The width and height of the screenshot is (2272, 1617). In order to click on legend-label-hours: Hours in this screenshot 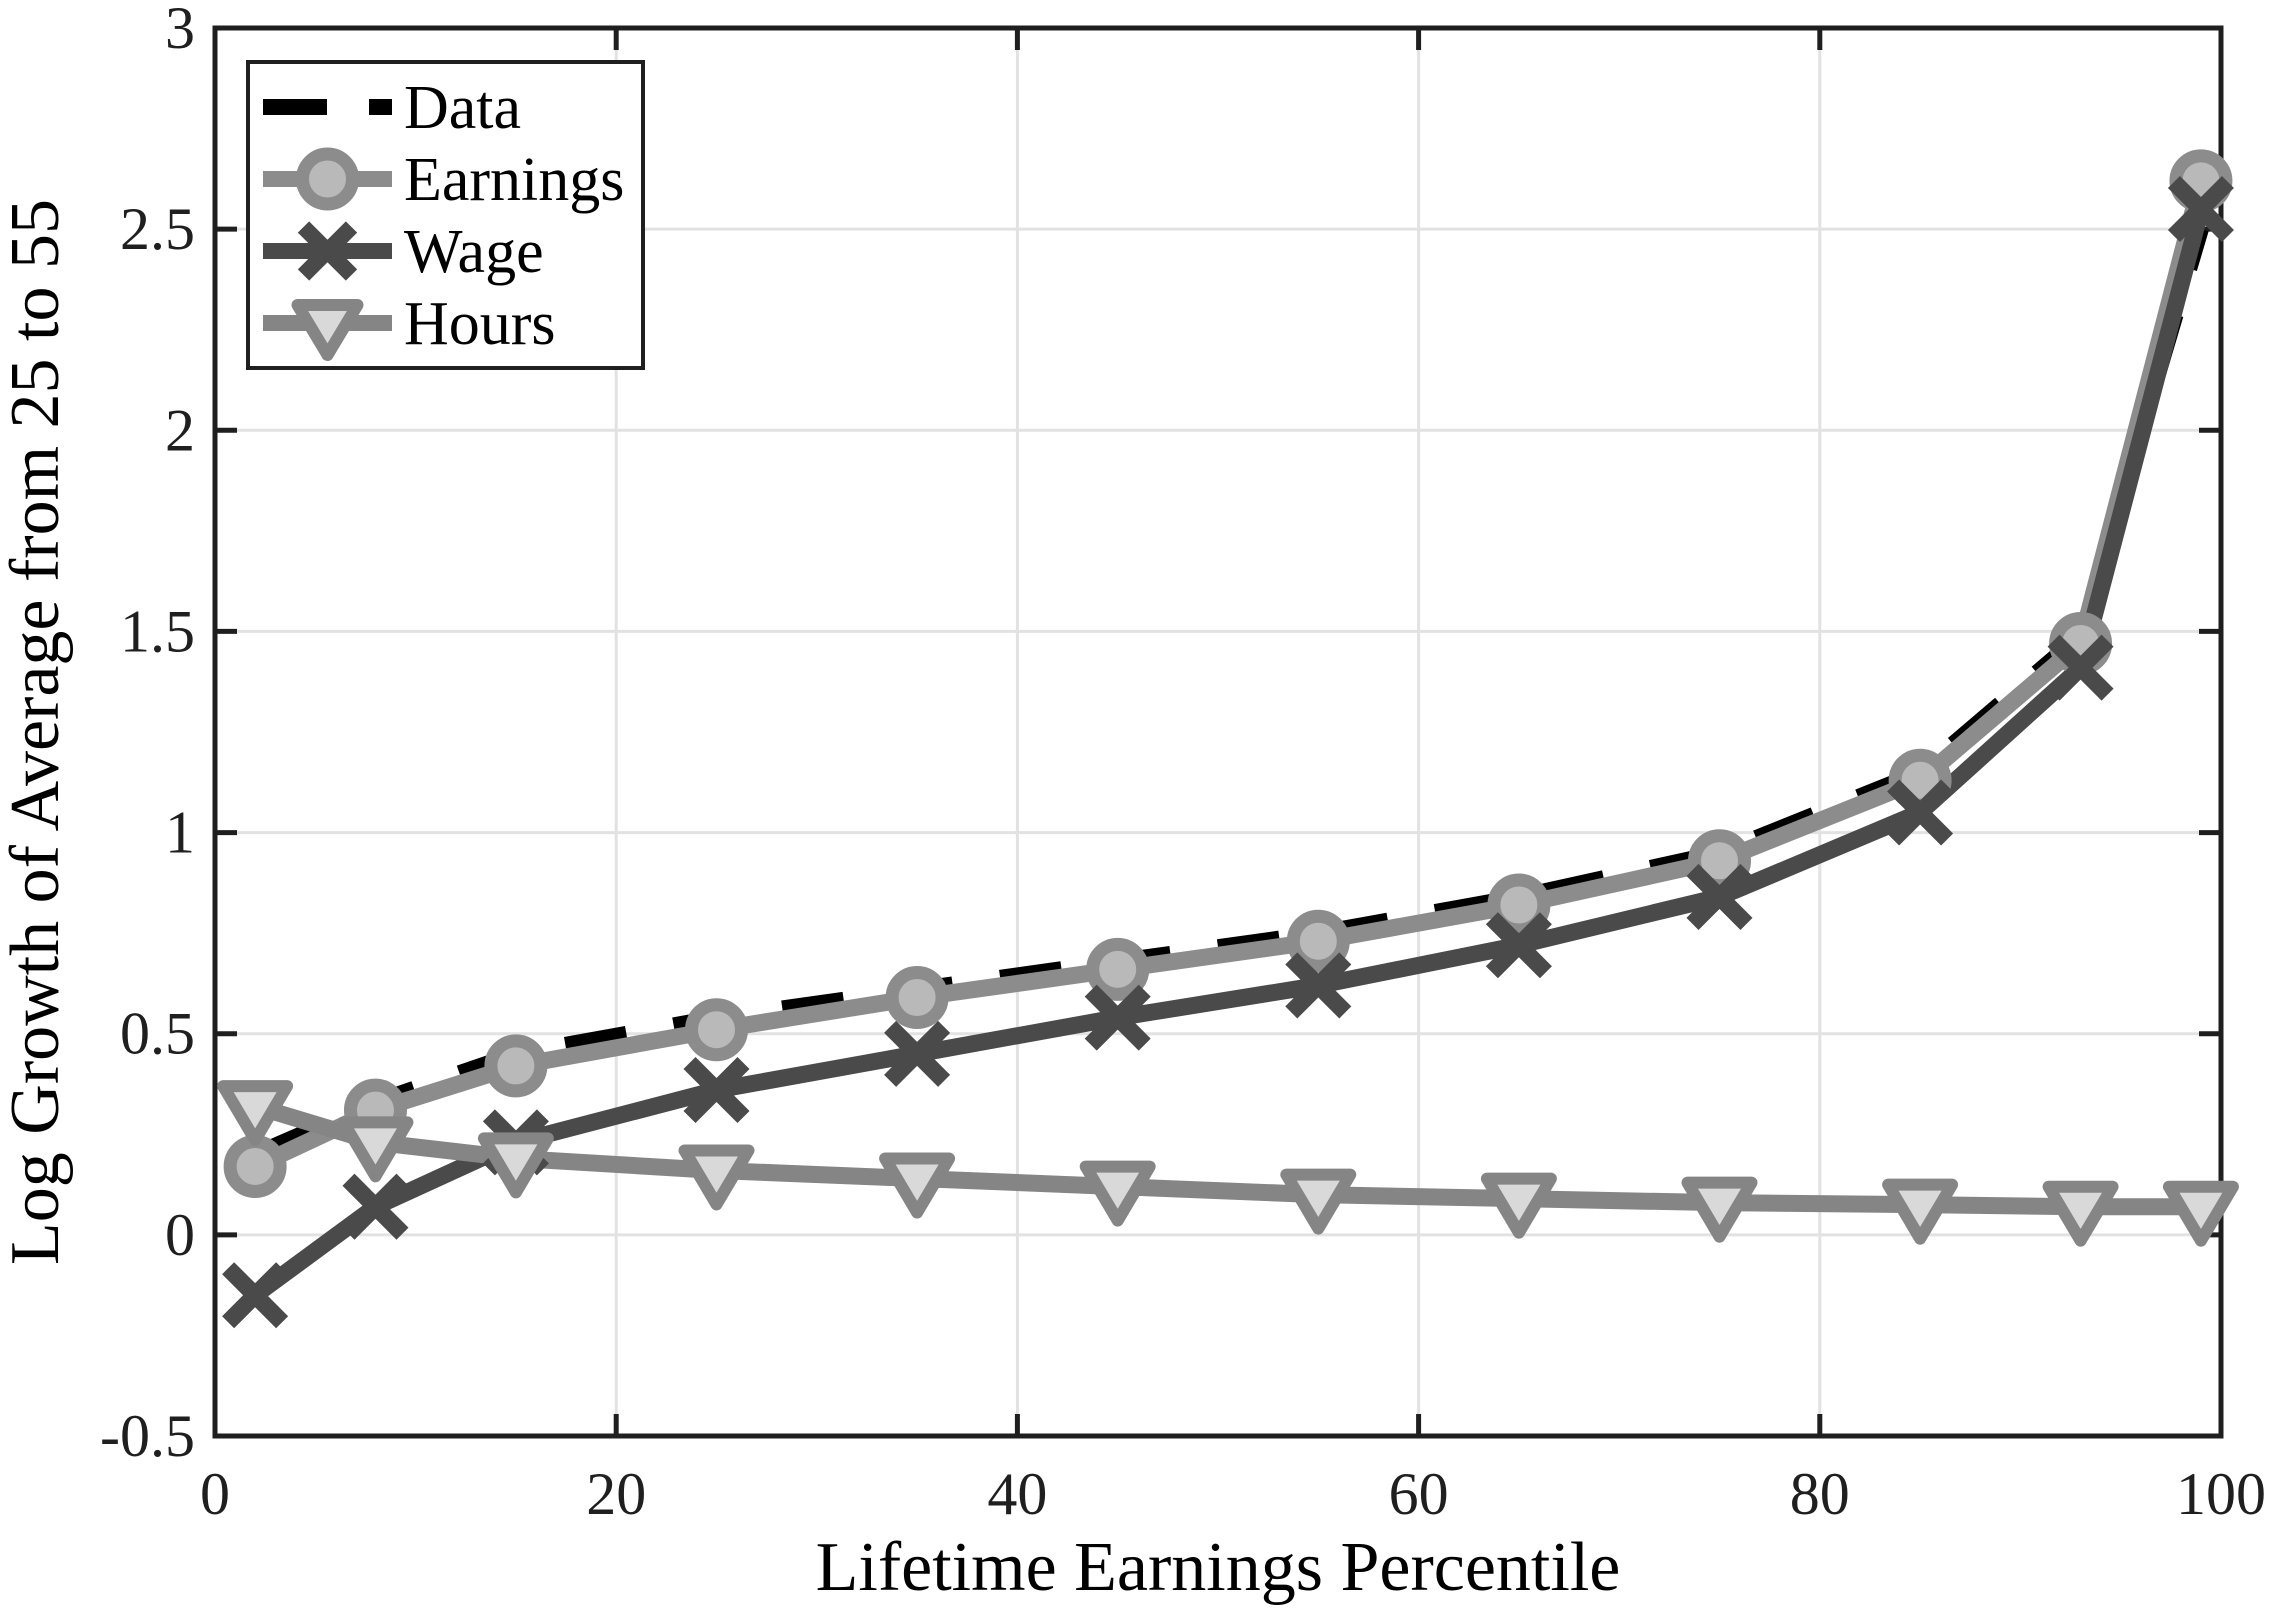, I will do `click(480, 324)`.